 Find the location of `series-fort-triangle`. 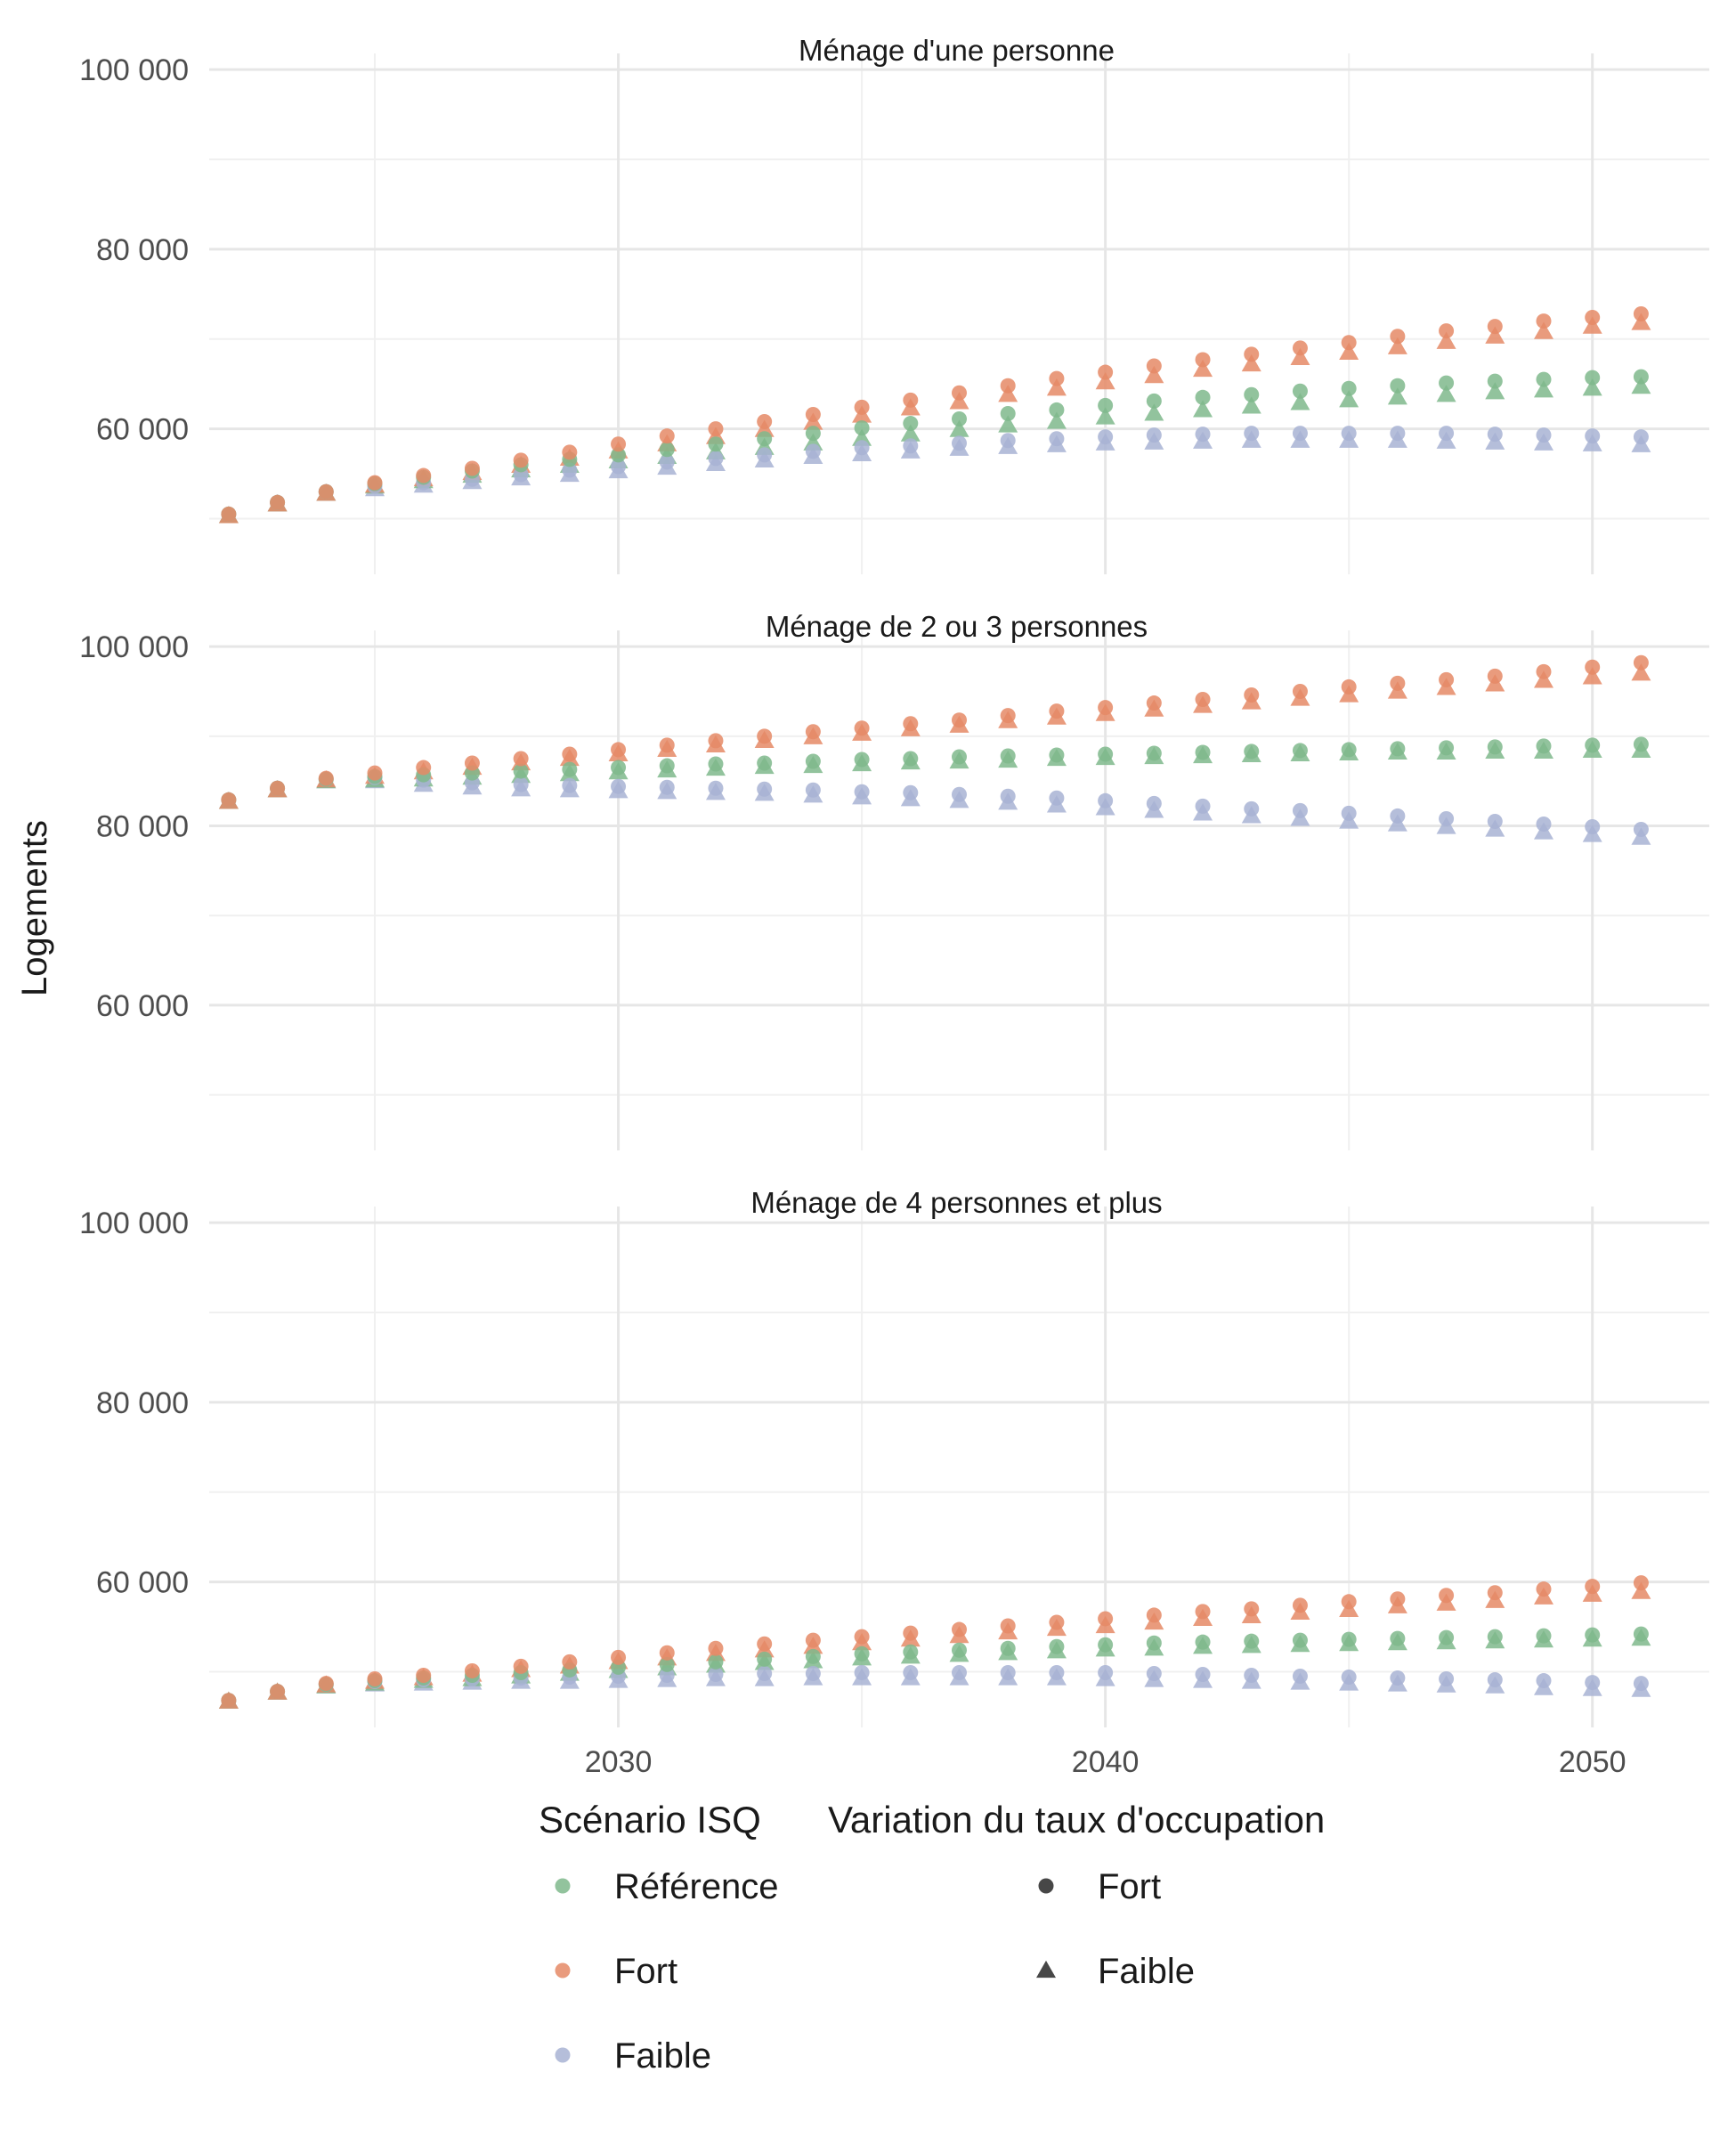

series-fort-triangle is located at coordinates (934, 418).